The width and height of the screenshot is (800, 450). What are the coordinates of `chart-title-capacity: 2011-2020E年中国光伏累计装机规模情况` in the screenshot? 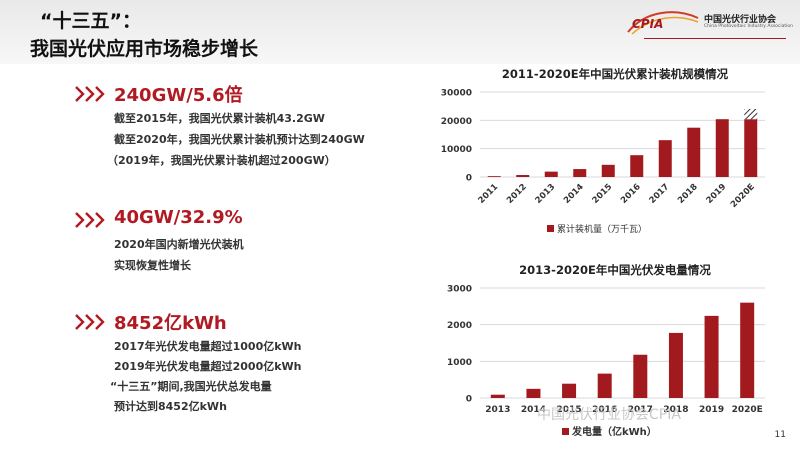 It's located at (615, 74).